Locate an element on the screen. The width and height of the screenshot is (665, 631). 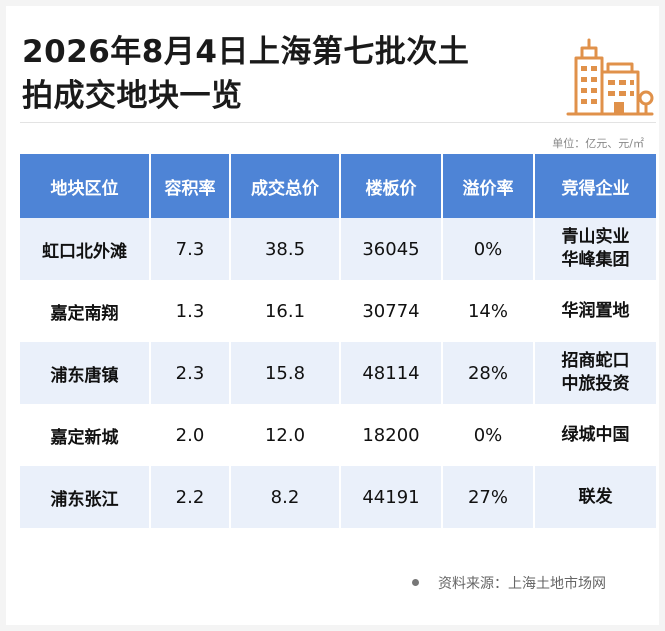
table-header-row: 地块区位 容积率 成交总价 楼板价 溢价率 竞得企业 is located at coordinates (338, 186).